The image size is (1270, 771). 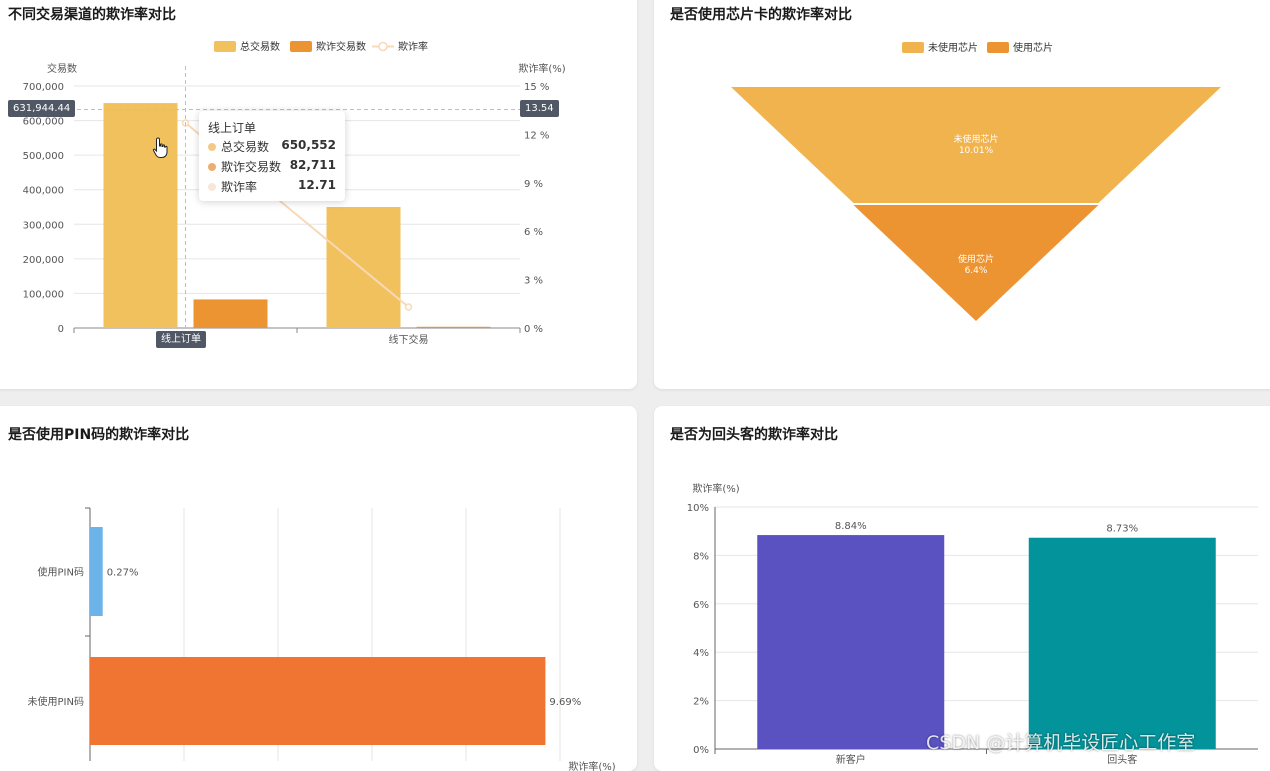 I want to click on funnel-slice-使用芯片, so click(x=976, y=263).